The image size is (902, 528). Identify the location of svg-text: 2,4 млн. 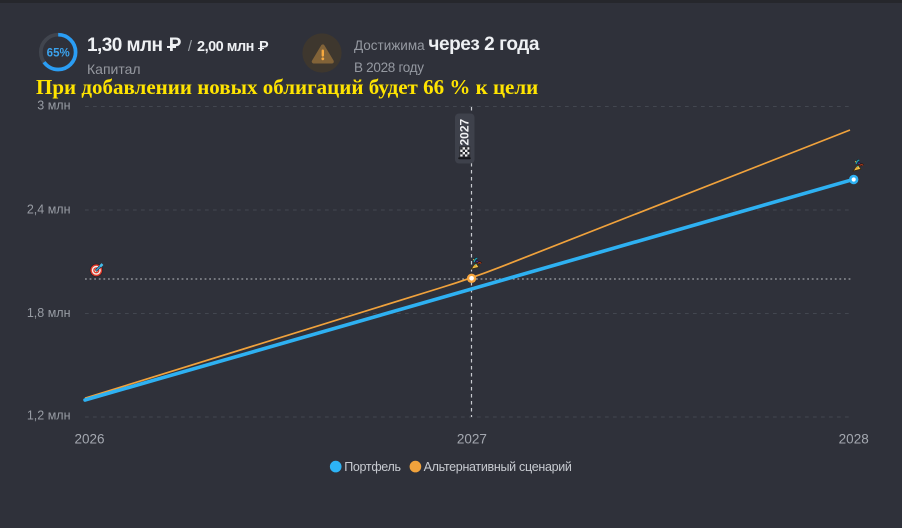
(49, 209).